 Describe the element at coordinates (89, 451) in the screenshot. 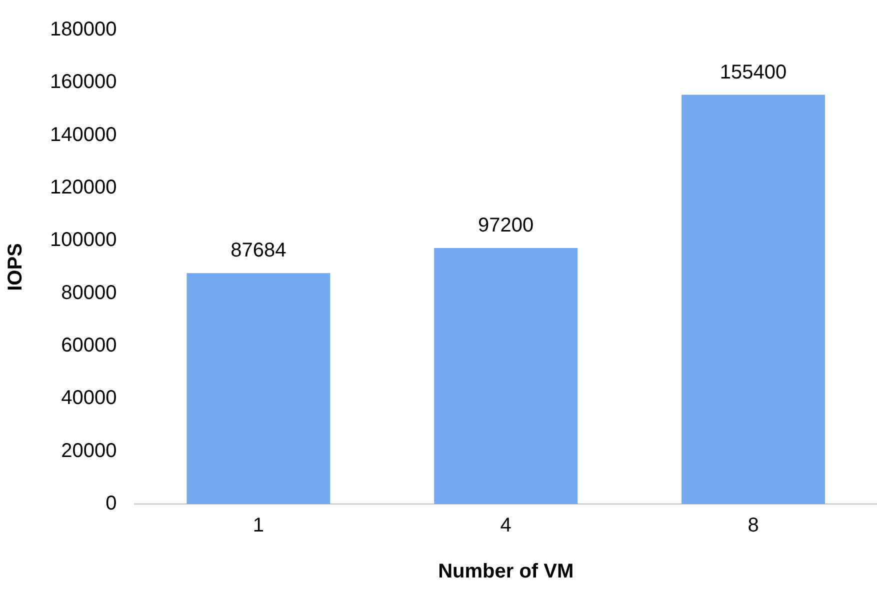

I see `y-tick-label: 20000` at that location.